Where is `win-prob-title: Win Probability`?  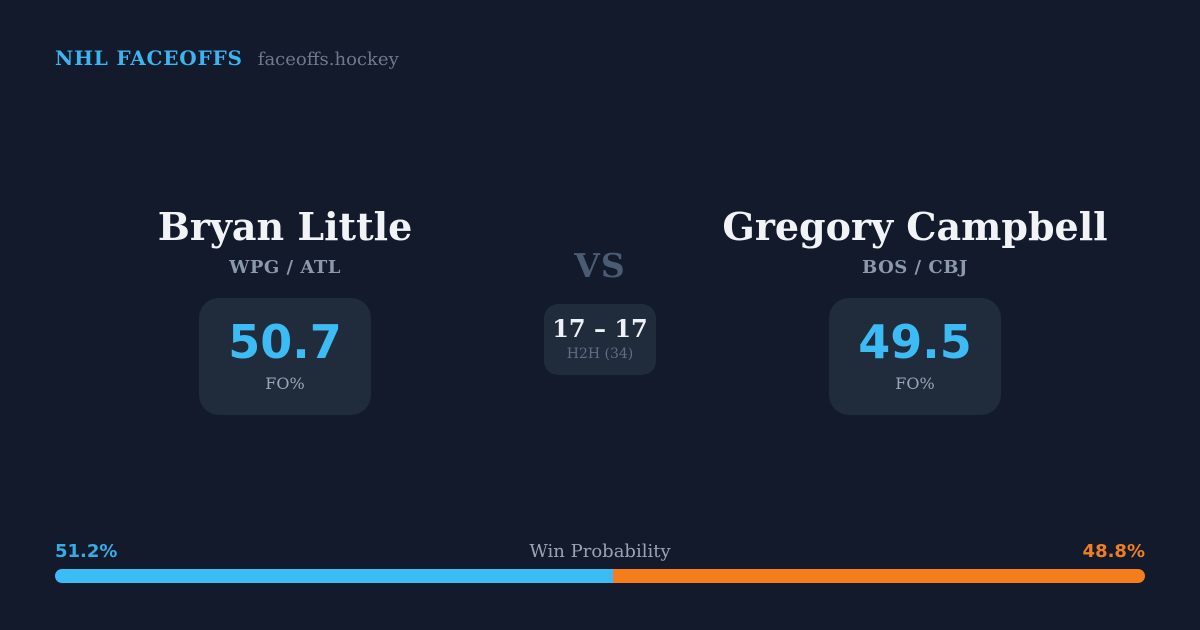 win-prob-title: Win Probability is located at coordinates (600, 551).